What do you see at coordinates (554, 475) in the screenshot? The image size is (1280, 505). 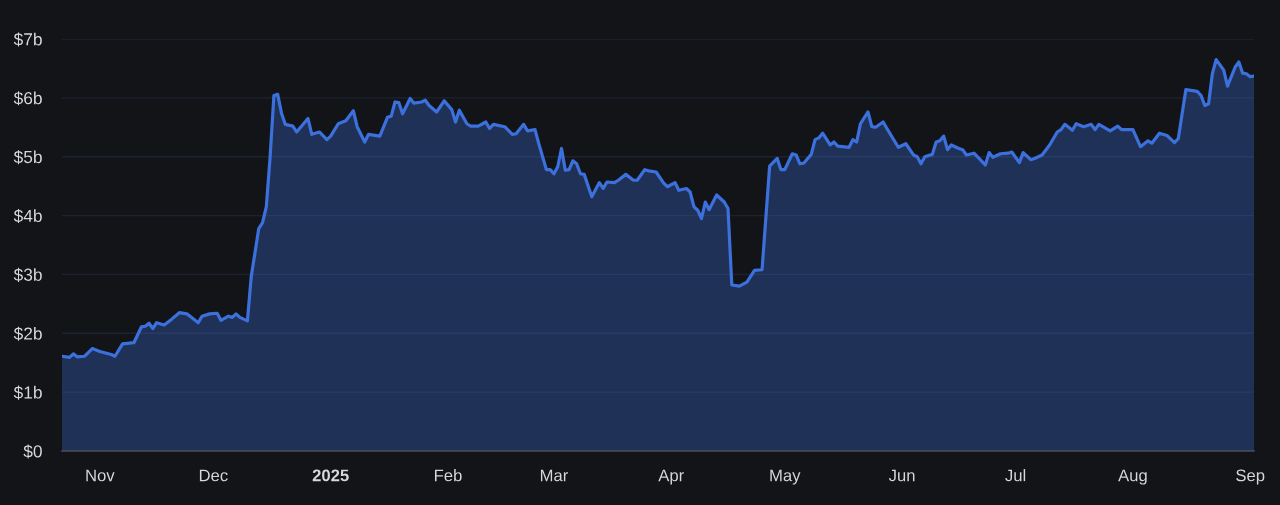 I see `x-tick-label: Mar` at bounding box center [554, 475].